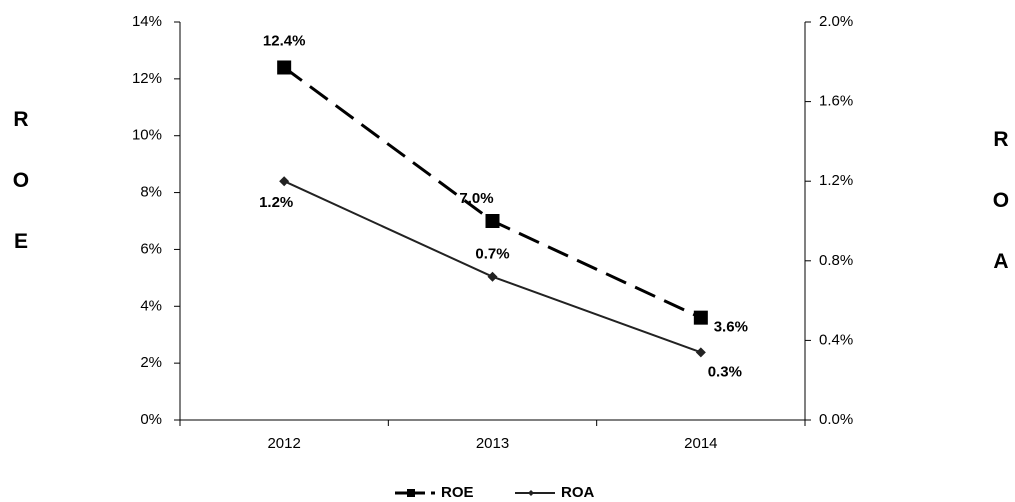  I want to click on y2-tick-label: 2.0%, so click(836, 21).